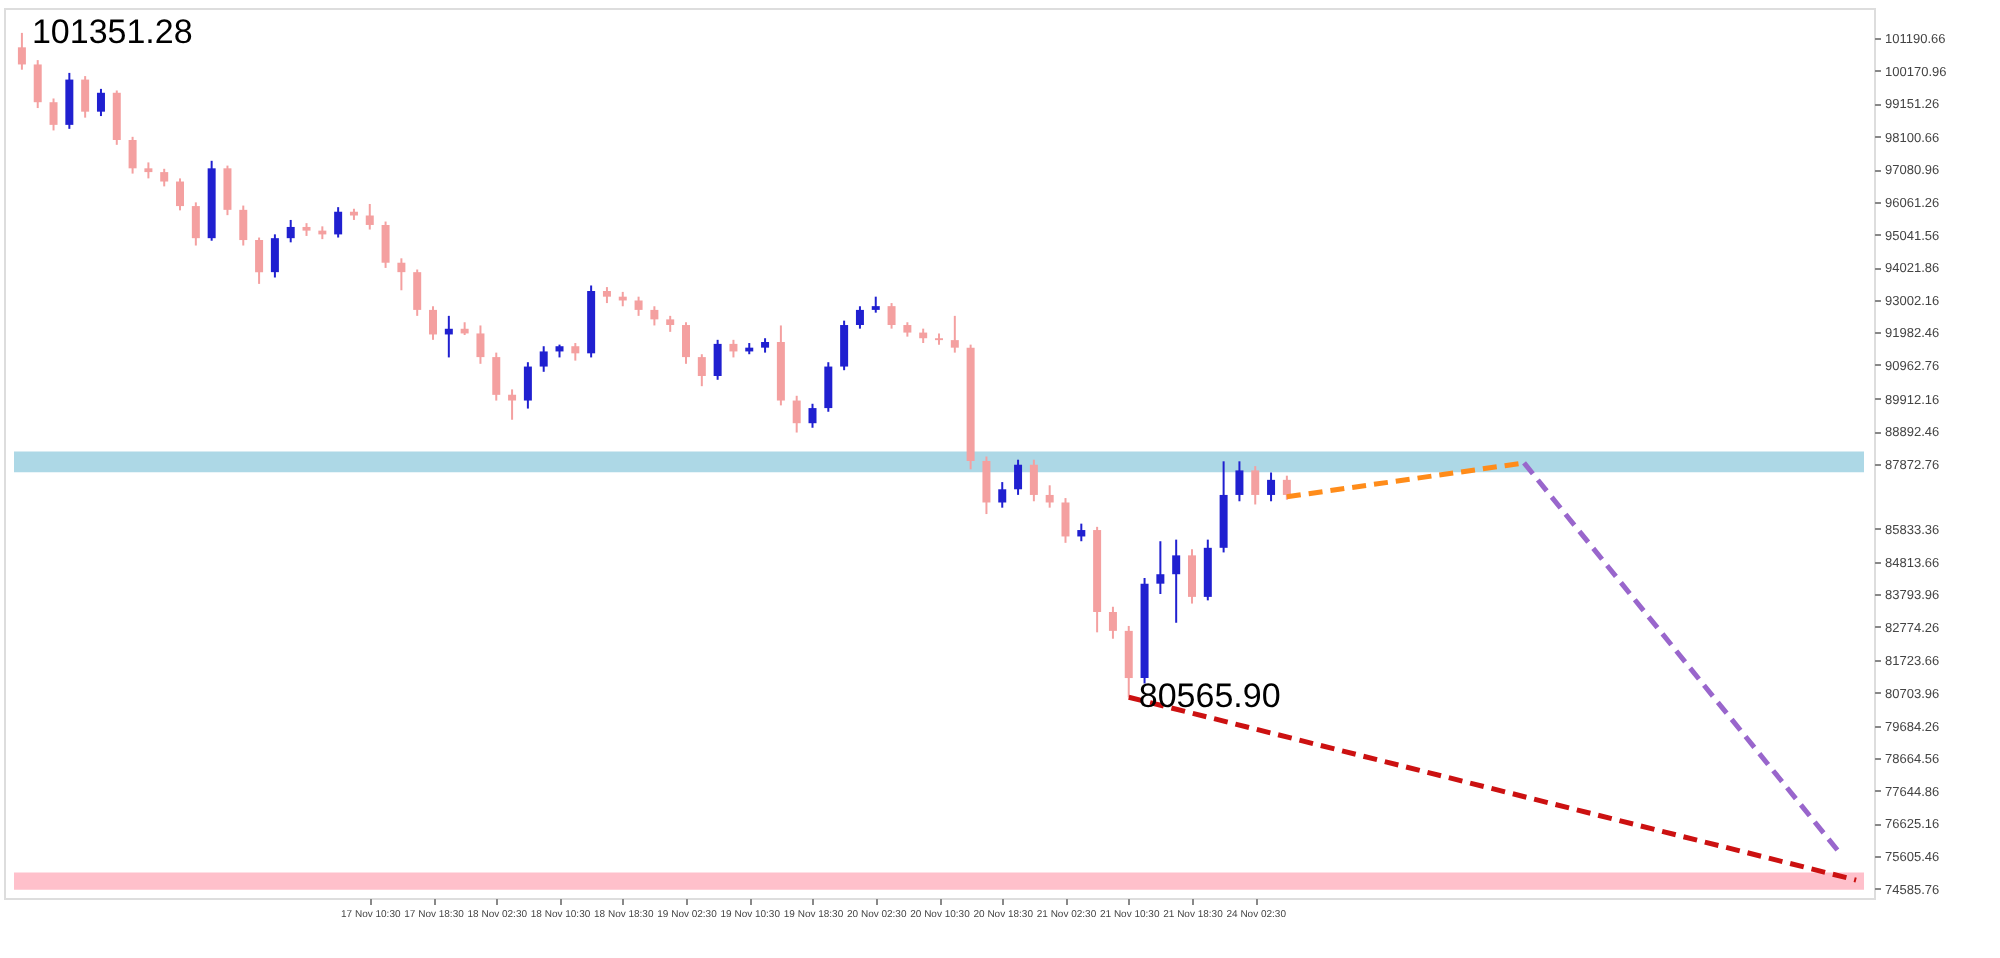  Describe the element at coordinates (1209, 696) in the screenshot. I see `annotation: 80565.90` at that location.